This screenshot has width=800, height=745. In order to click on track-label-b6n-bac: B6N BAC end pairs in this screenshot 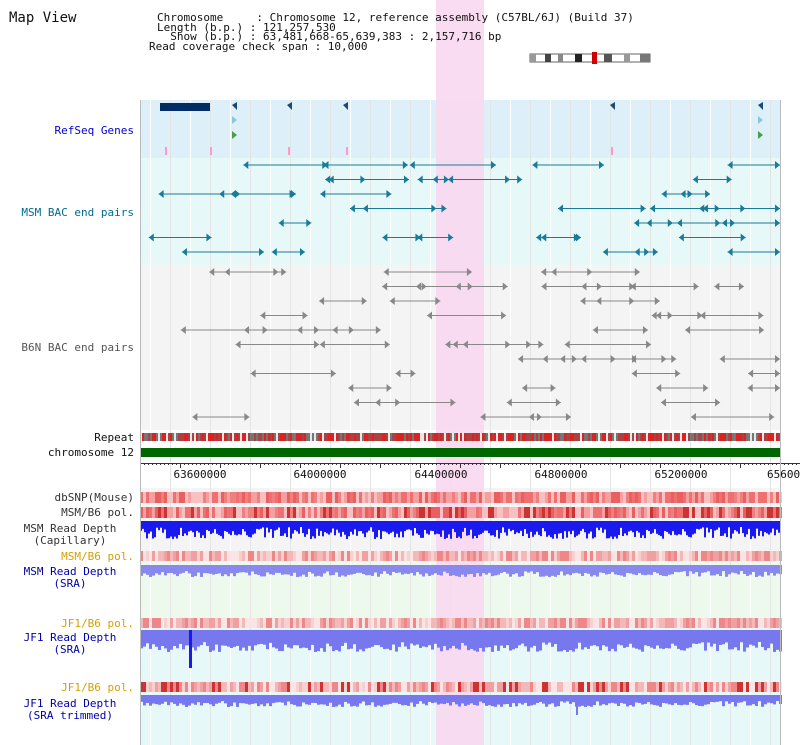, I will do `click(77, 347)`.